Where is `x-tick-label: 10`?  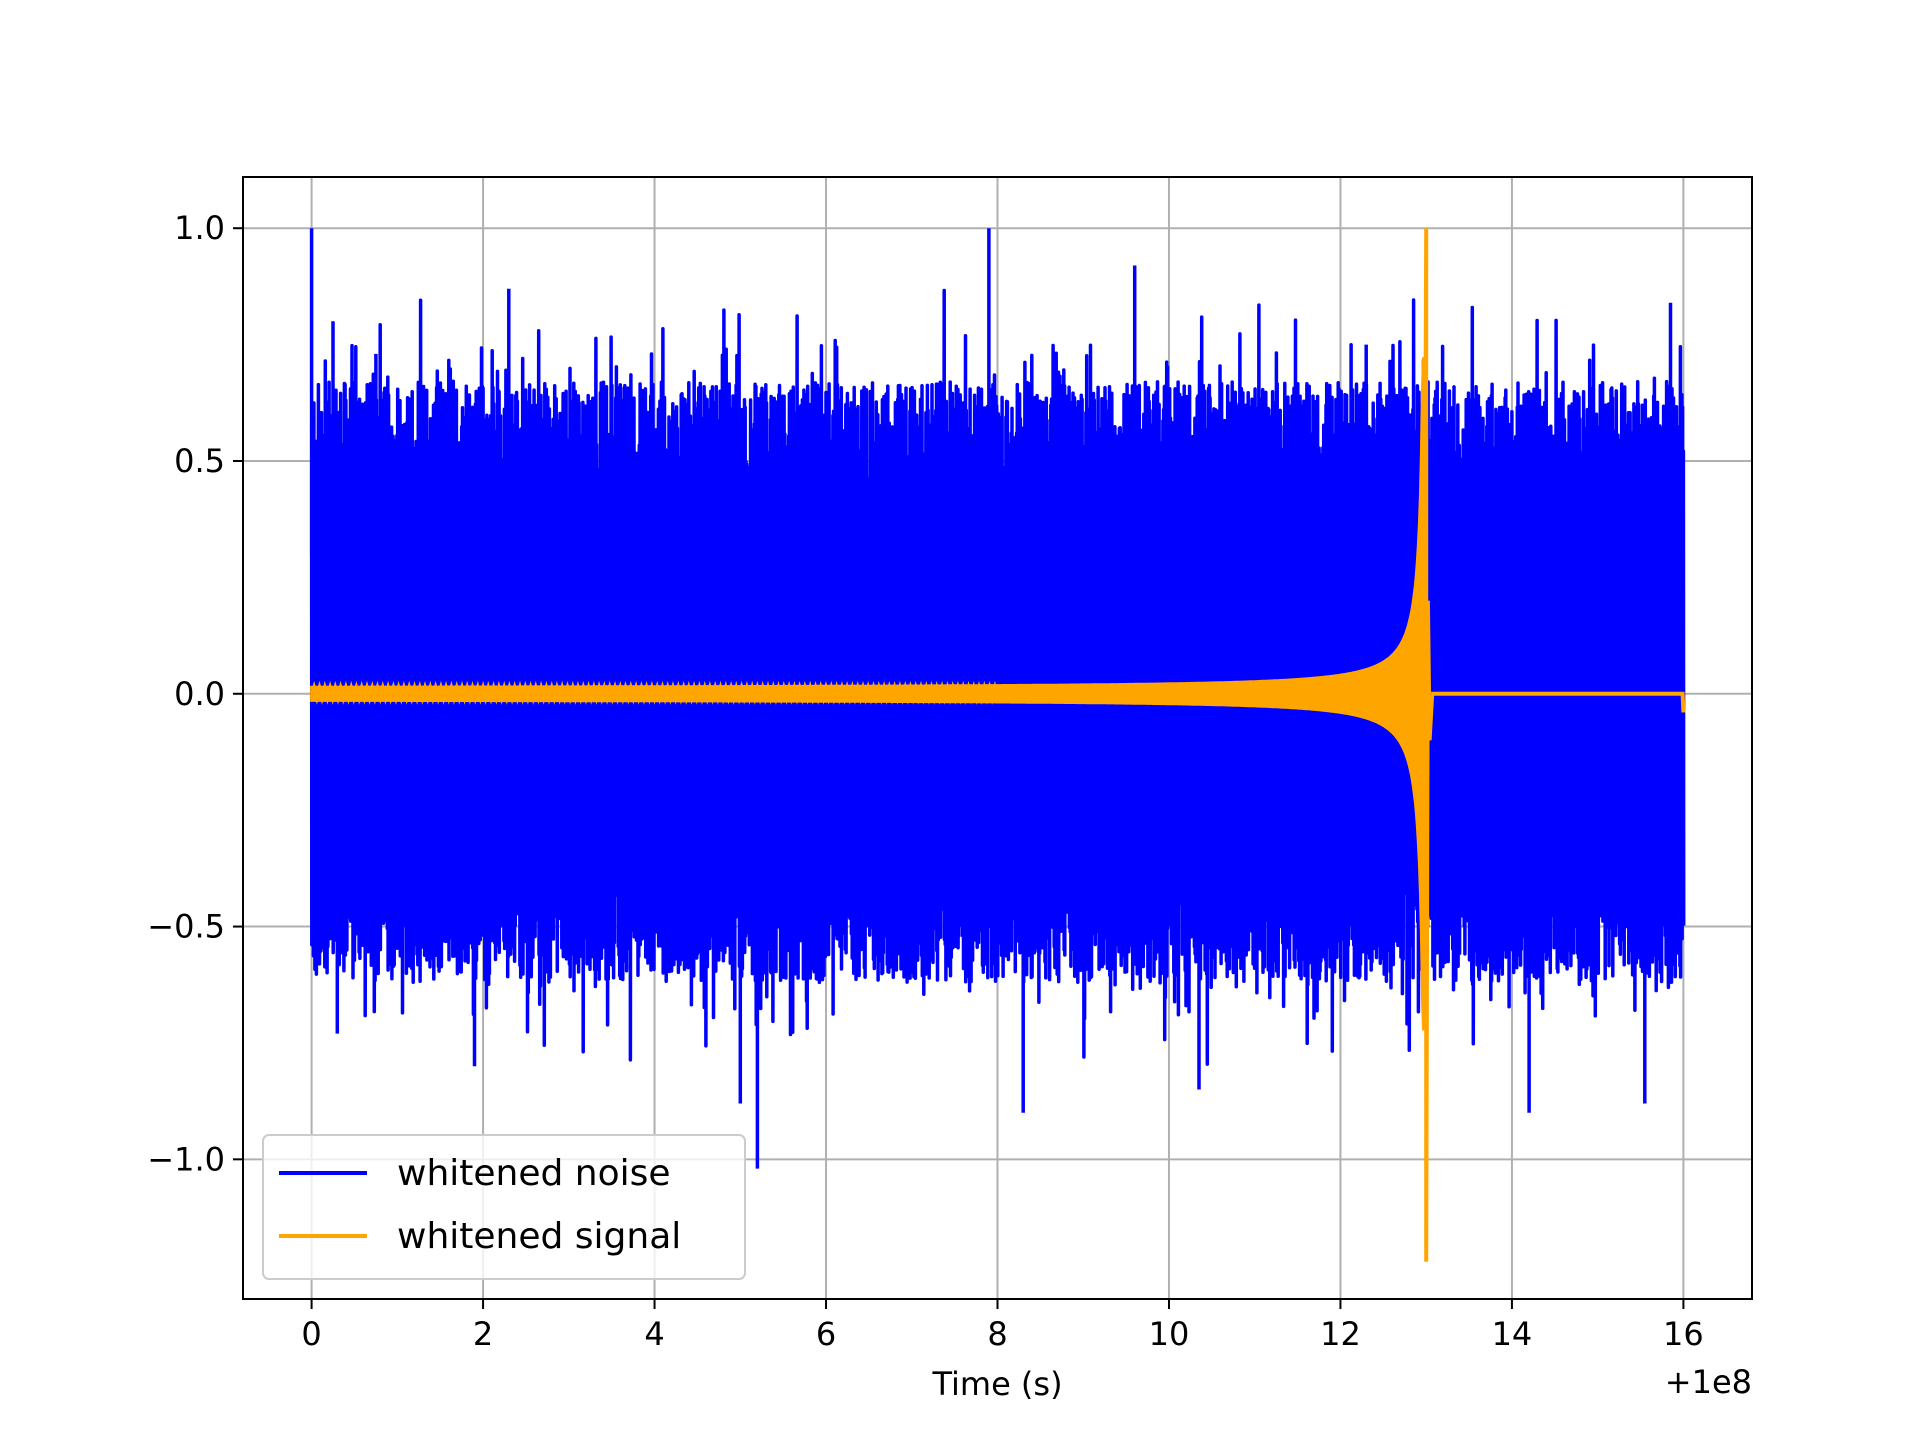 x-tick-label: 10 is located at coordinates (1169, 1334).